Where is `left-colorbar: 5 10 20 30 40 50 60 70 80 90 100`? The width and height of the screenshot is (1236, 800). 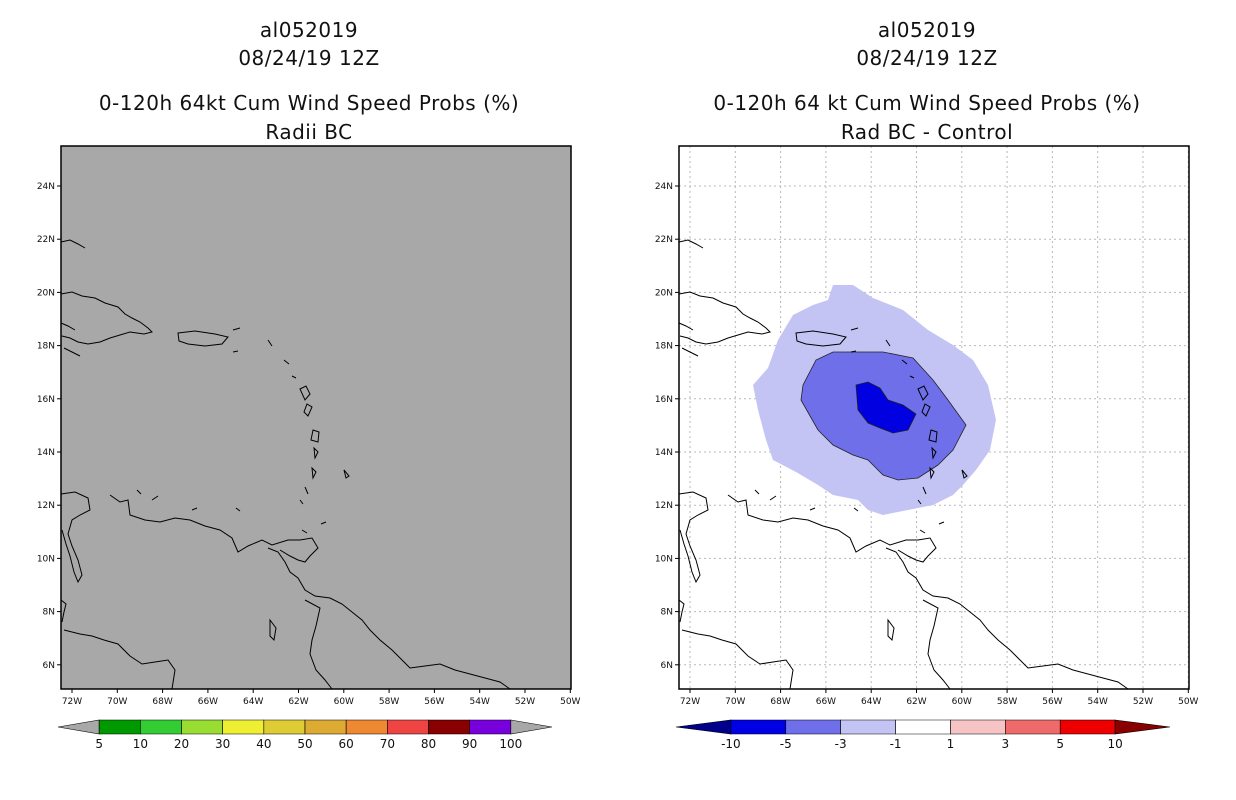
left-colorbar: 5 10 20 30 40 50 60 70 80 90 100 is located at coordinates (305, 735).